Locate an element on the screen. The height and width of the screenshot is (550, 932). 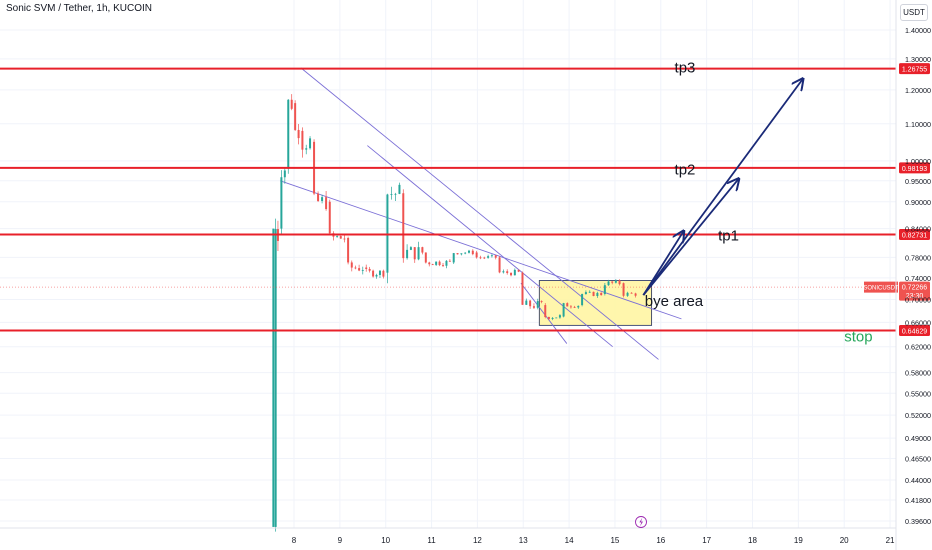
y-tick-label: 0.44000 is located at coordinates (918, 480).